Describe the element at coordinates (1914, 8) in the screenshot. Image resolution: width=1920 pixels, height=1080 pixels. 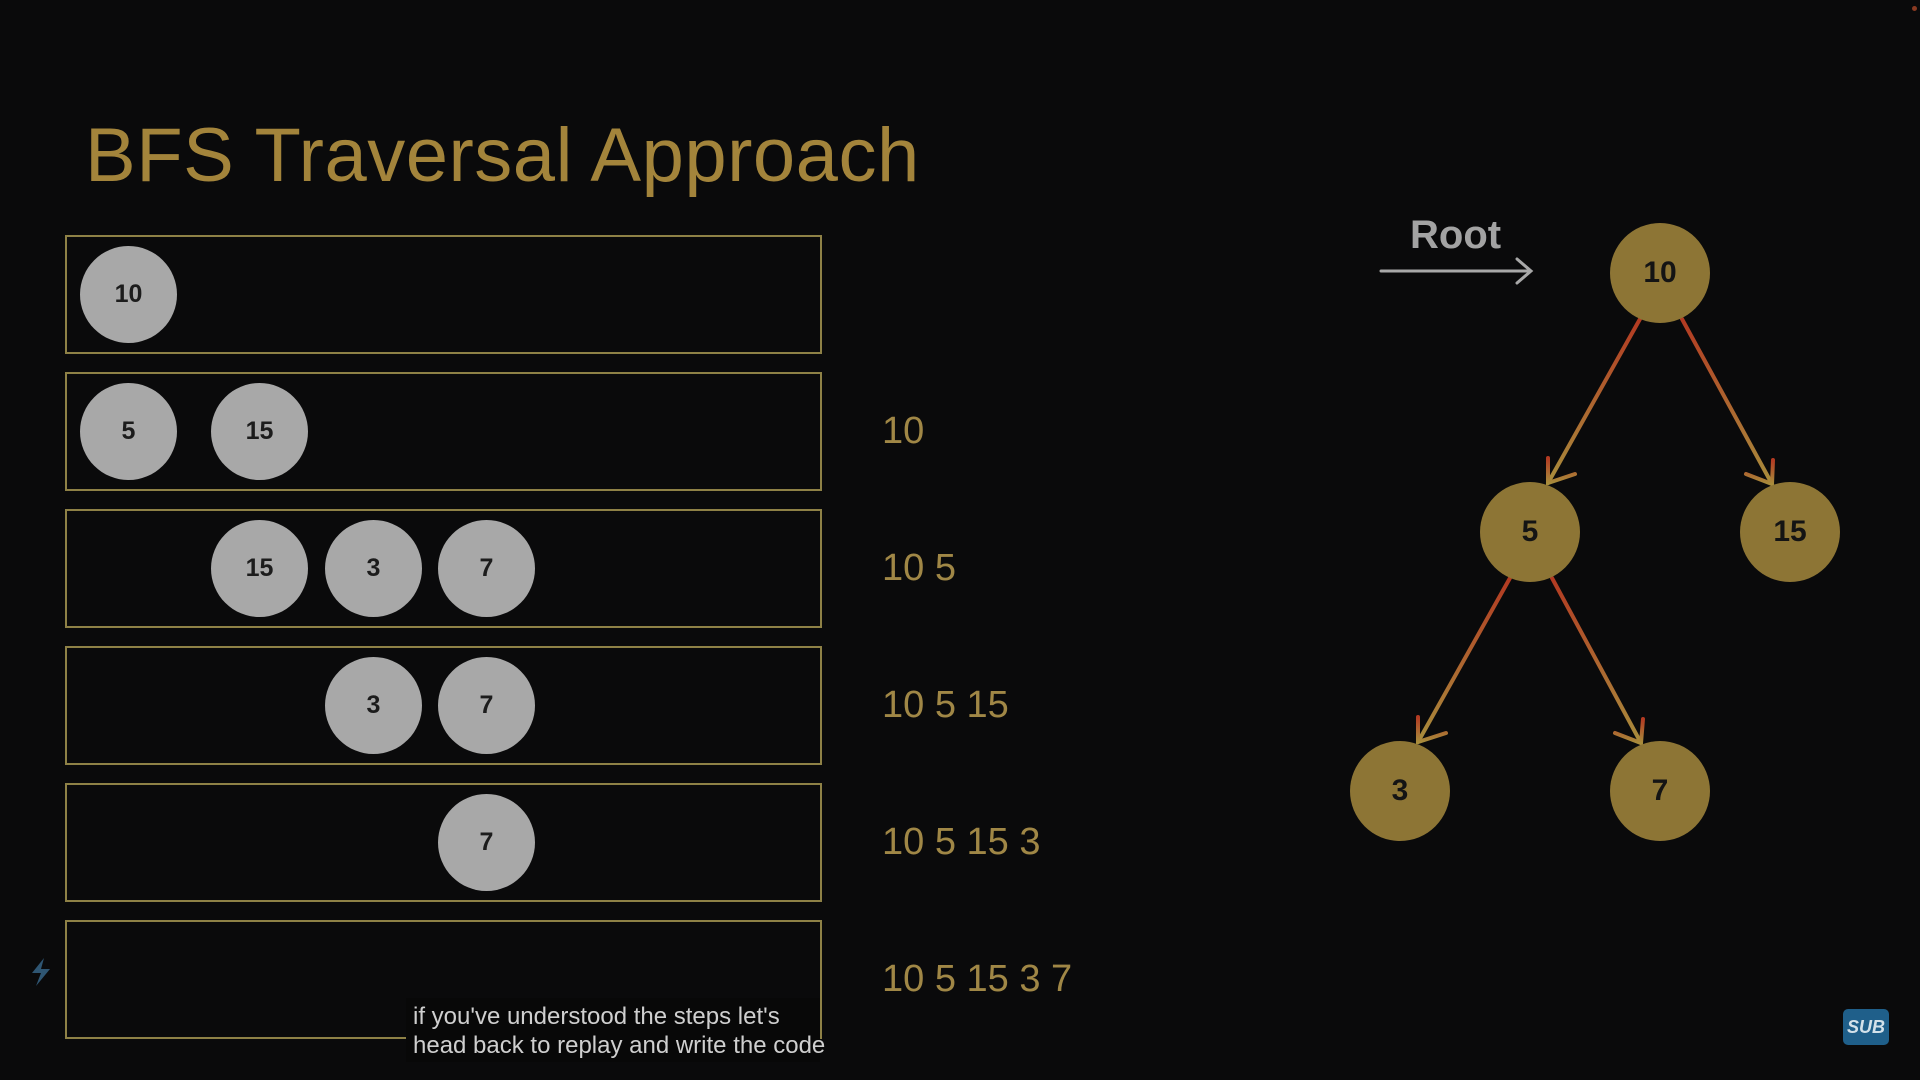
I see `corner-dot-icon` at that location.